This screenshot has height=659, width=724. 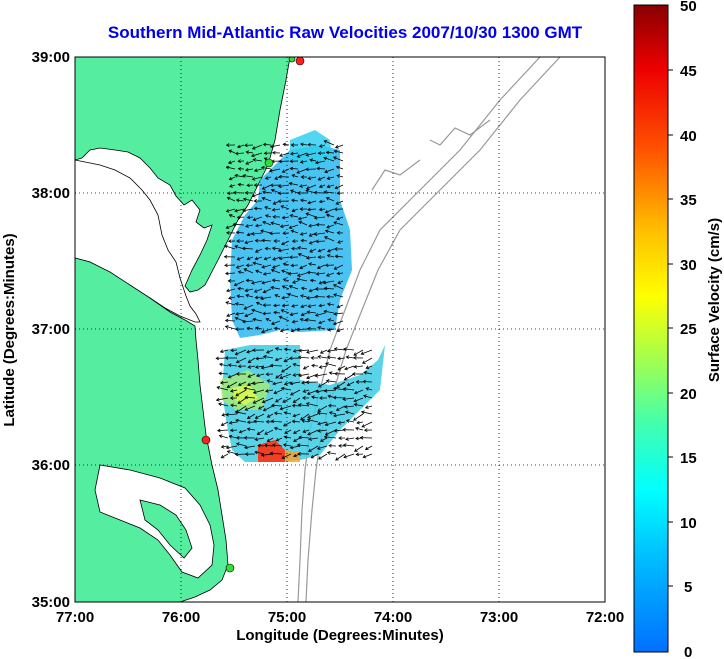 What do you see at coordinates (294, 300) in the screenshot?
I see `velocity-arrows` at bounding box center [294, 300].